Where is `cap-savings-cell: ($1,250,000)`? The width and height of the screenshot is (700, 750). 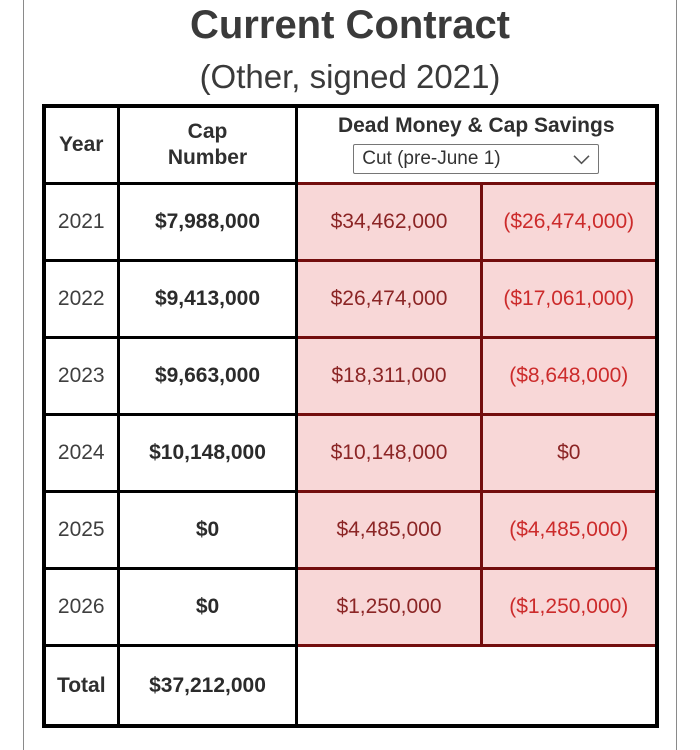 cap-savings-cell: ($1,250,000) is located at coordinates (569, 607).